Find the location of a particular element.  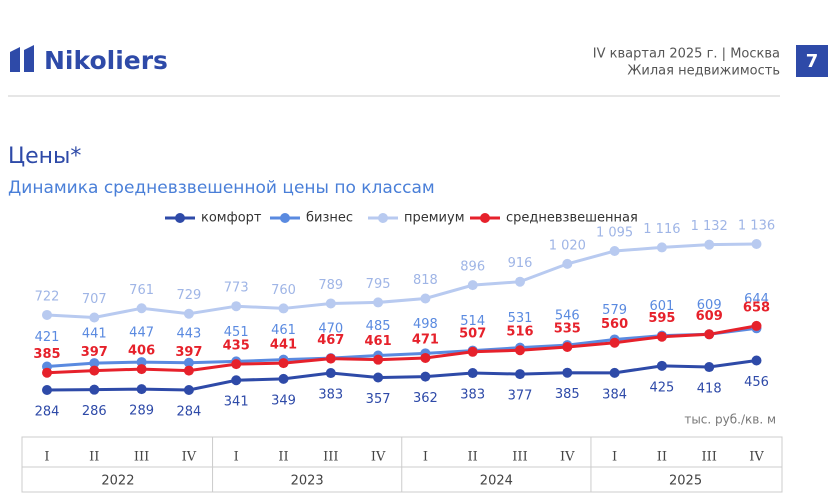

data-label: 441 is located at coordinates (94, 334).